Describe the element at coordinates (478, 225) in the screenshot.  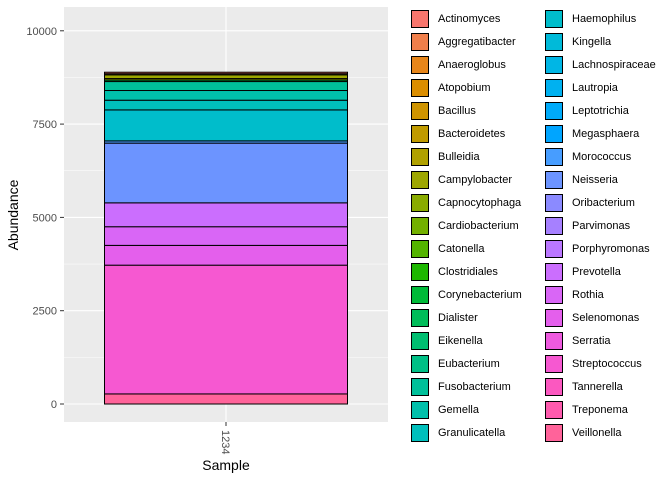
I see `legend-label: Cardiobacterium` at that location.